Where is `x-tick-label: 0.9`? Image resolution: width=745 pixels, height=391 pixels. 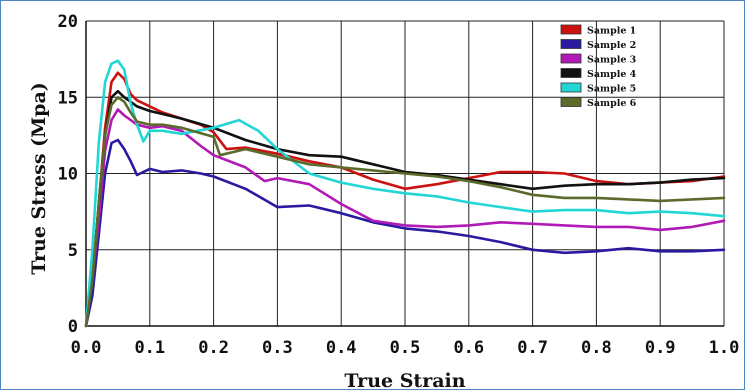
x-tick-label: 0.9 is located at coordinates (660, 348).